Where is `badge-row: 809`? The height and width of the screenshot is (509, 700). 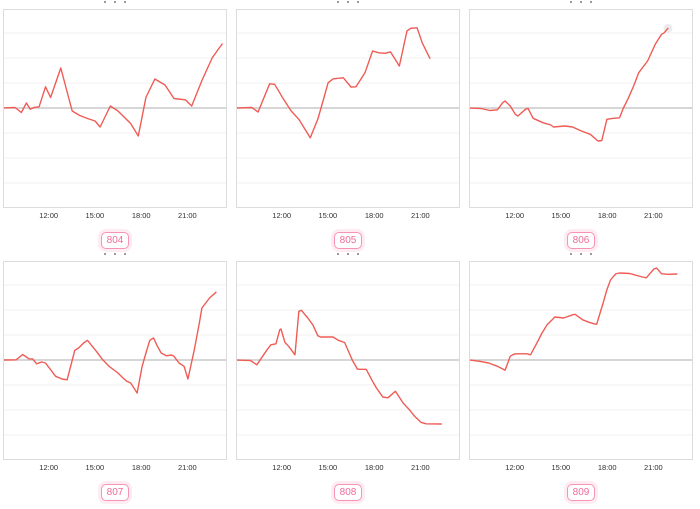
badge-row: 809 is located at coordinates (581, 492).